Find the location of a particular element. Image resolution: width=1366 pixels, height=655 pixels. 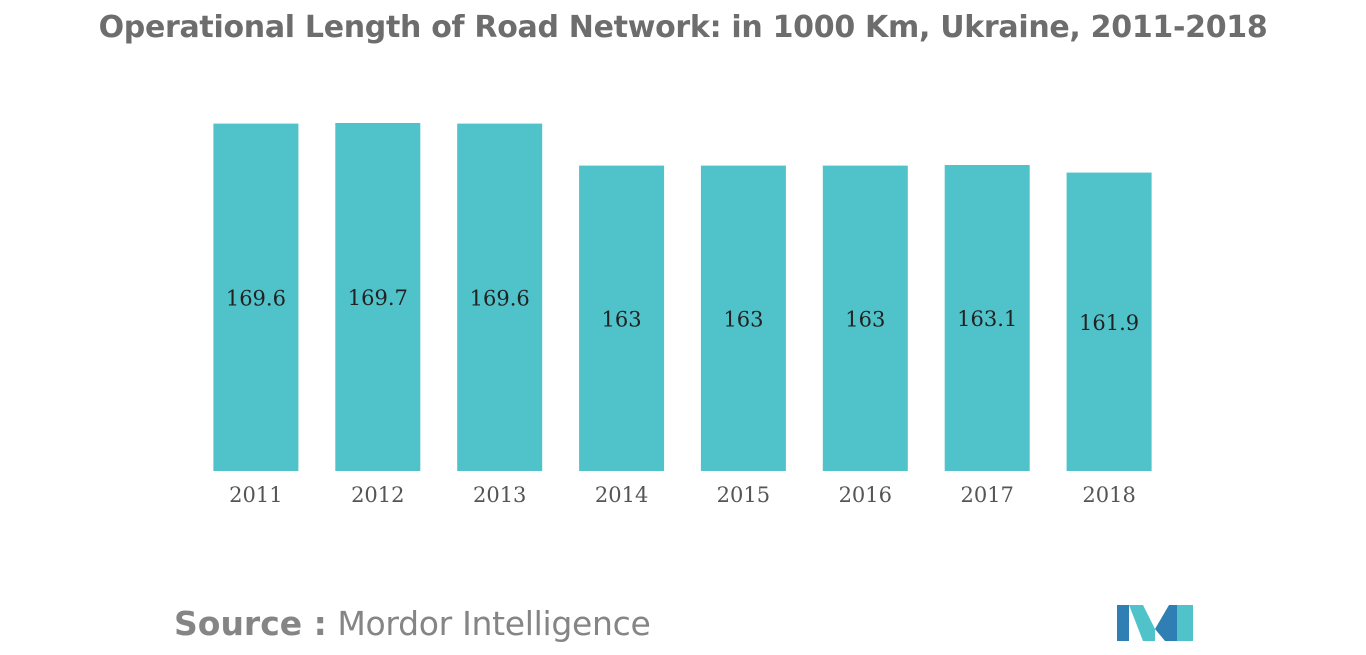

tick-label-2012: 2012 is located at coordinates (377, 495).